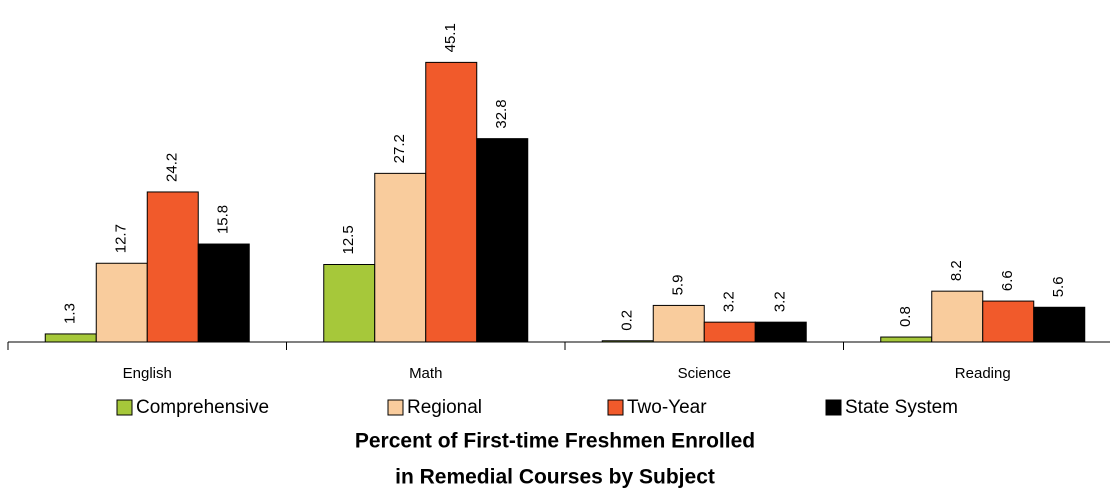 The height and width of the screenshot is (498, 1110). I want to click on chart-title: Percent of First-time Freshmen Enrolled, so click(555, 441).